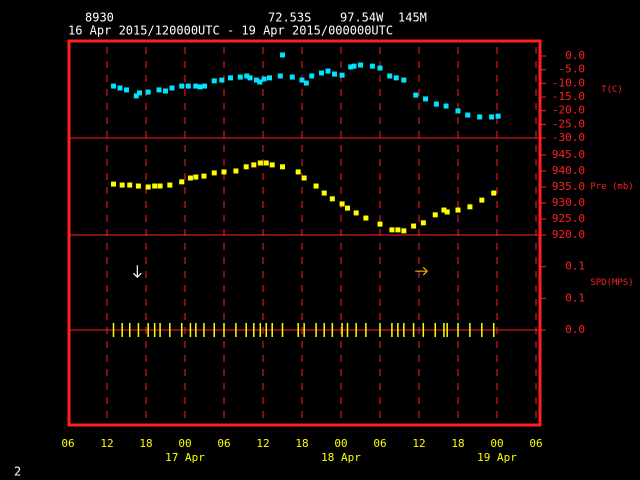  I want to click on y-tick-label: 925.0, so click(568, 218).